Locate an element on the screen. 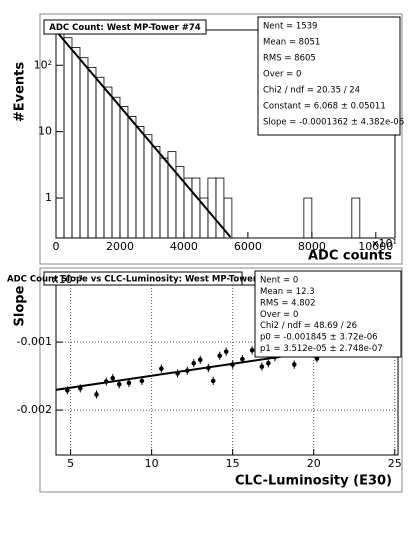 Image resolution: width=414 pixels, height=535 pixels. x-tick-label: 2000 is located at coordinates (120, 246).